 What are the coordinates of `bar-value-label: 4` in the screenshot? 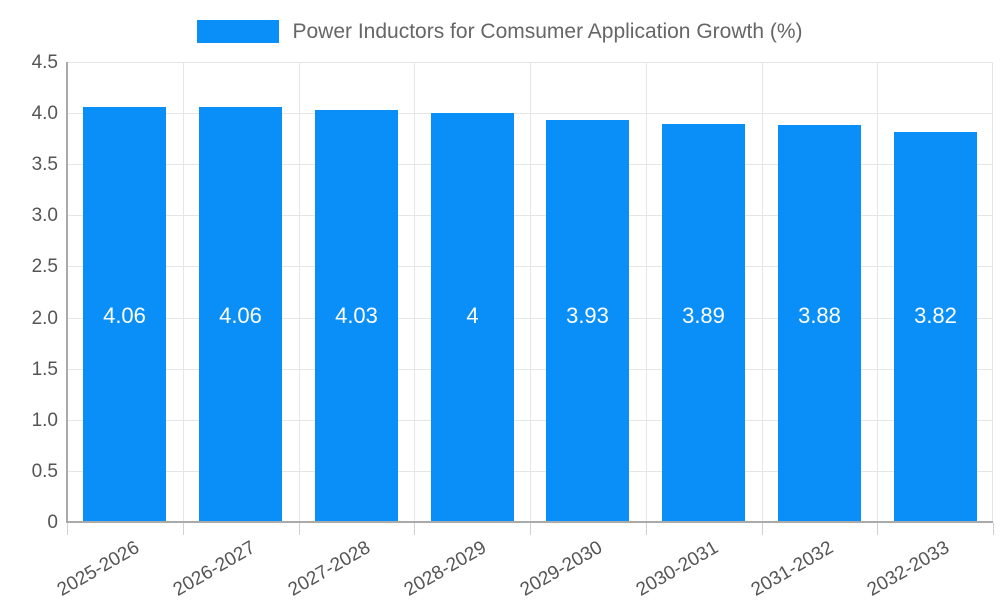 It's located at (472, 315).